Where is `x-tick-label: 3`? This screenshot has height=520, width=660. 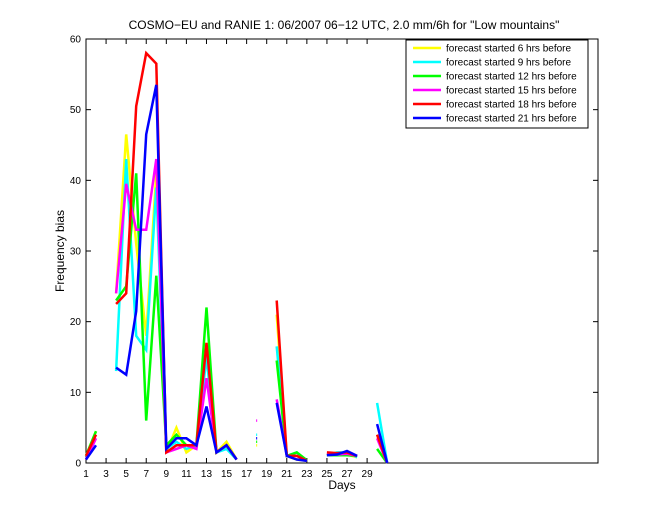
x-tick-label: 3 is located at coordinates (106, 474).